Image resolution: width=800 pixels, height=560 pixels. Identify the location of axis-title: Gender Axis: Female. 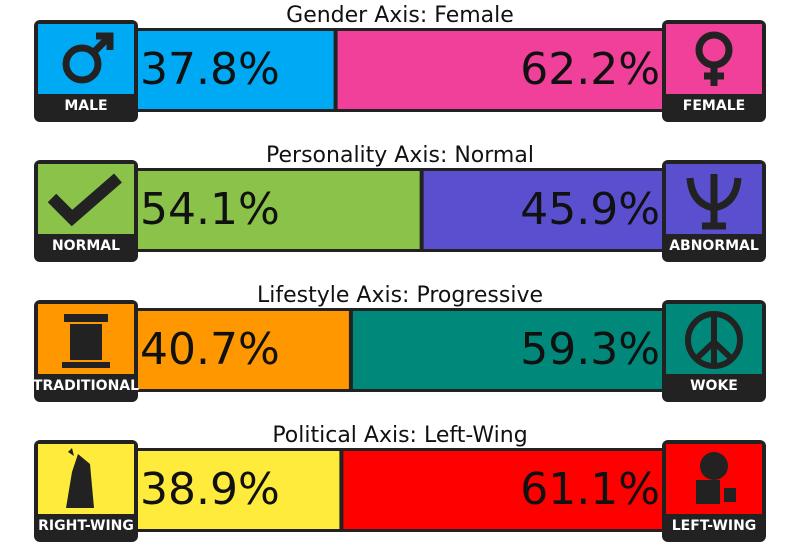
(400, 15).